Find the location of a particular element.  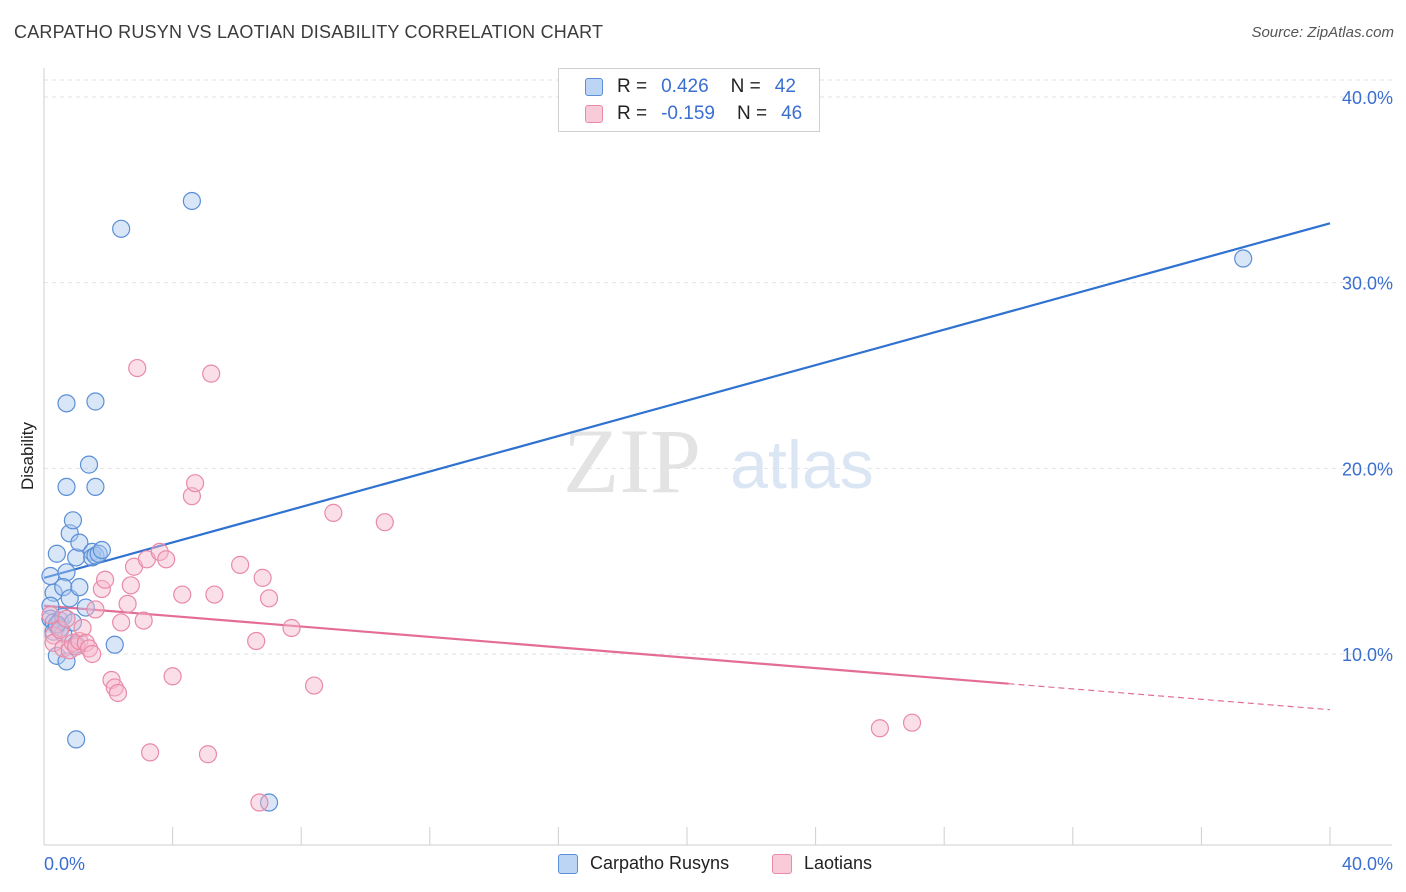

y-tick-label: 20.0% is located at coordinates (1367, 469).